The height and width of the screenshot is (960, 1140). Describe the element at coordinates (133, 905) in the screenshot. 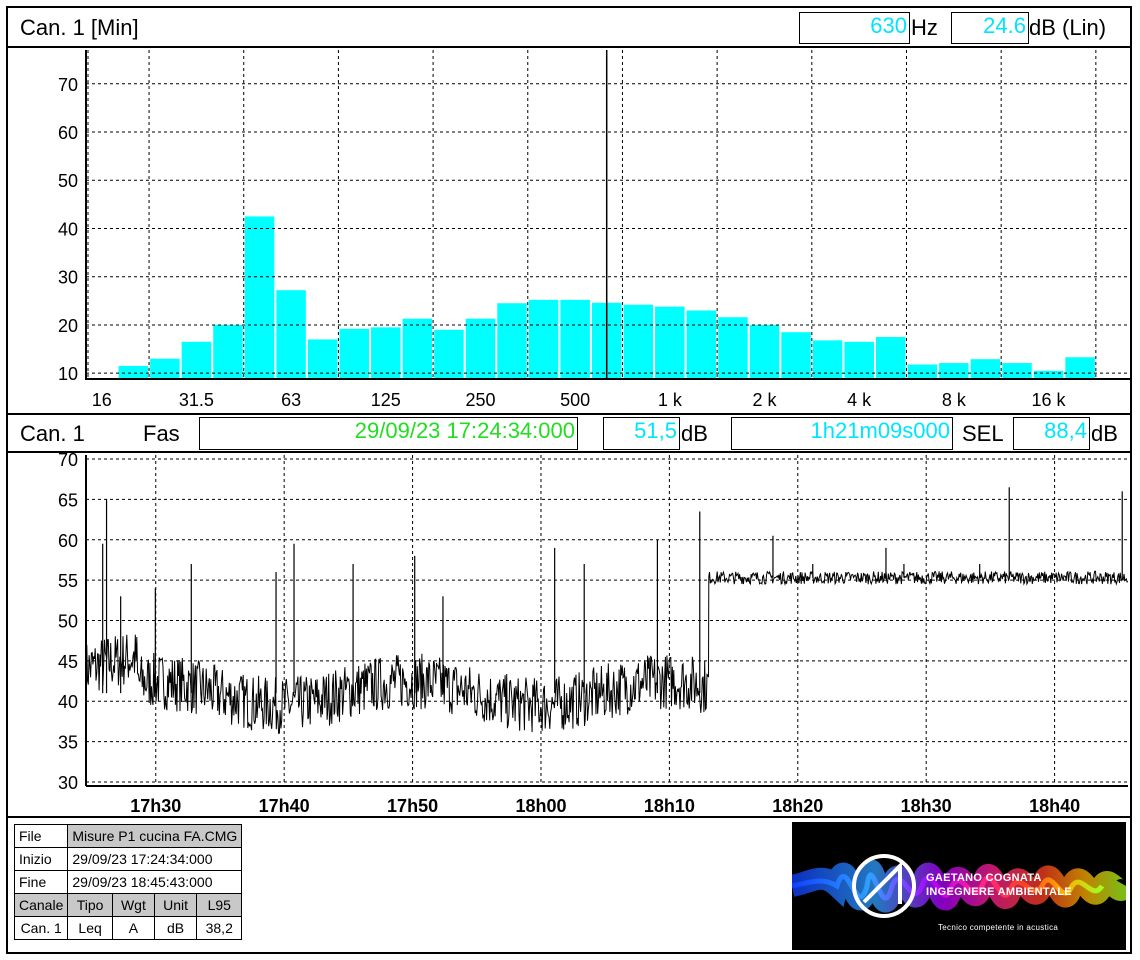

I see `header-weighting: Wgt` at that location.